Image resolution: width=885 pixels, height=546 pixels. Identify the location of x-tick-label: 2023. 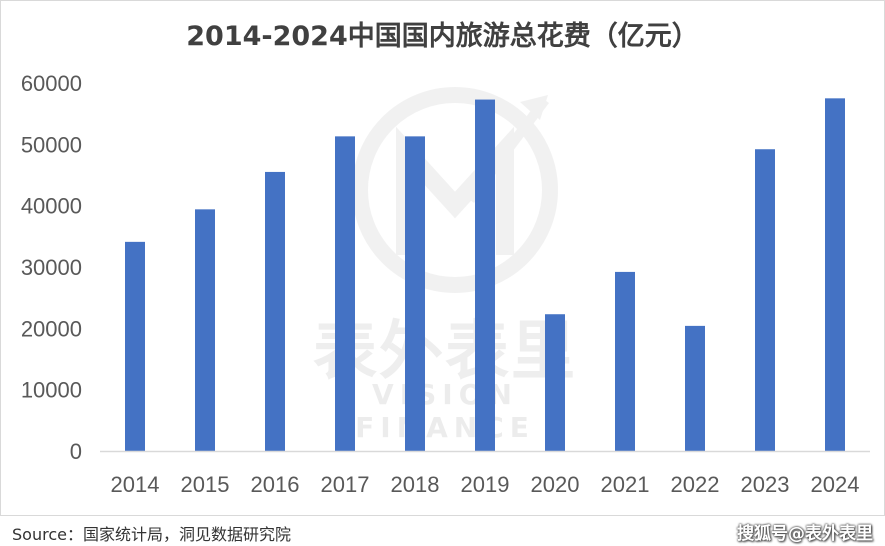
(765, 484).